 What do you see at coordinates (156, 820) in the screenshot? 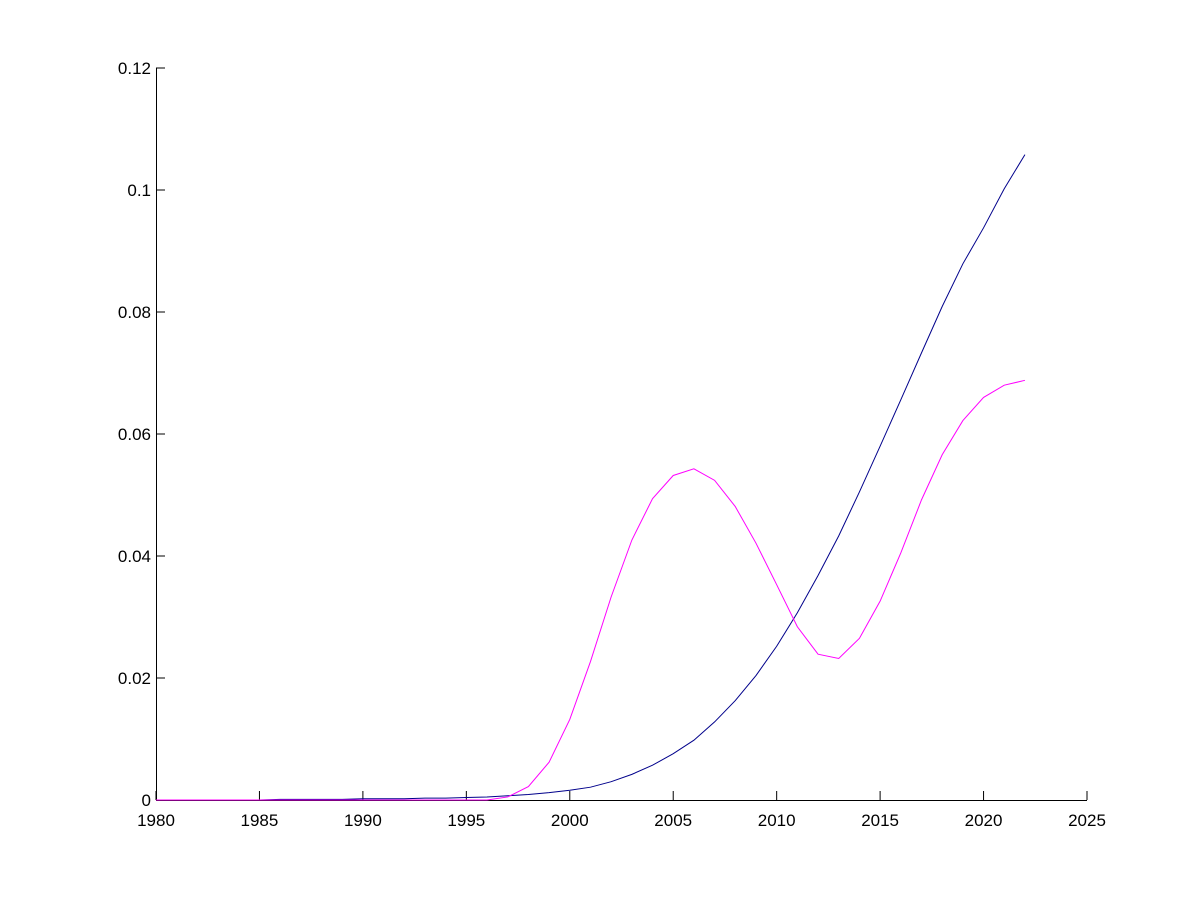
I see `x-tick-label: 1980` at bounding box center [156, 820].